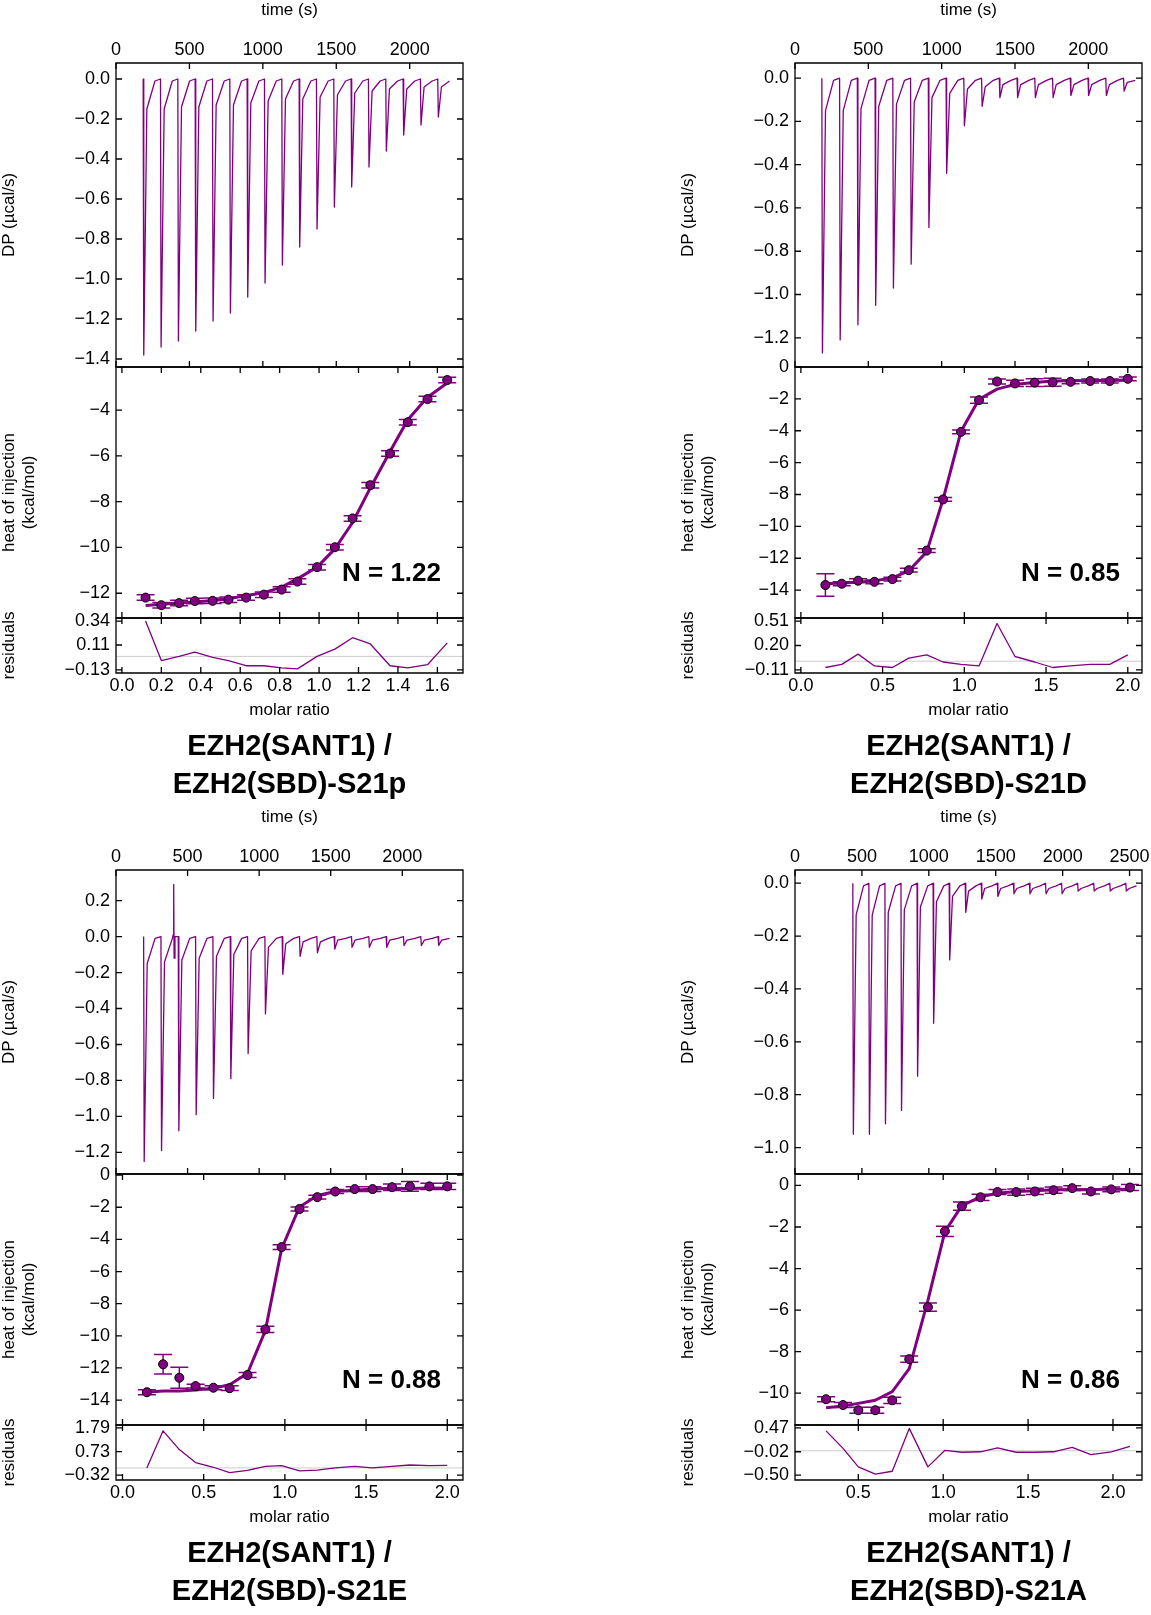  What do you see at coordinates (93, 643) in the screenshot?
I see `y-tick-label: 0.11` at bounding box center [93, 643].